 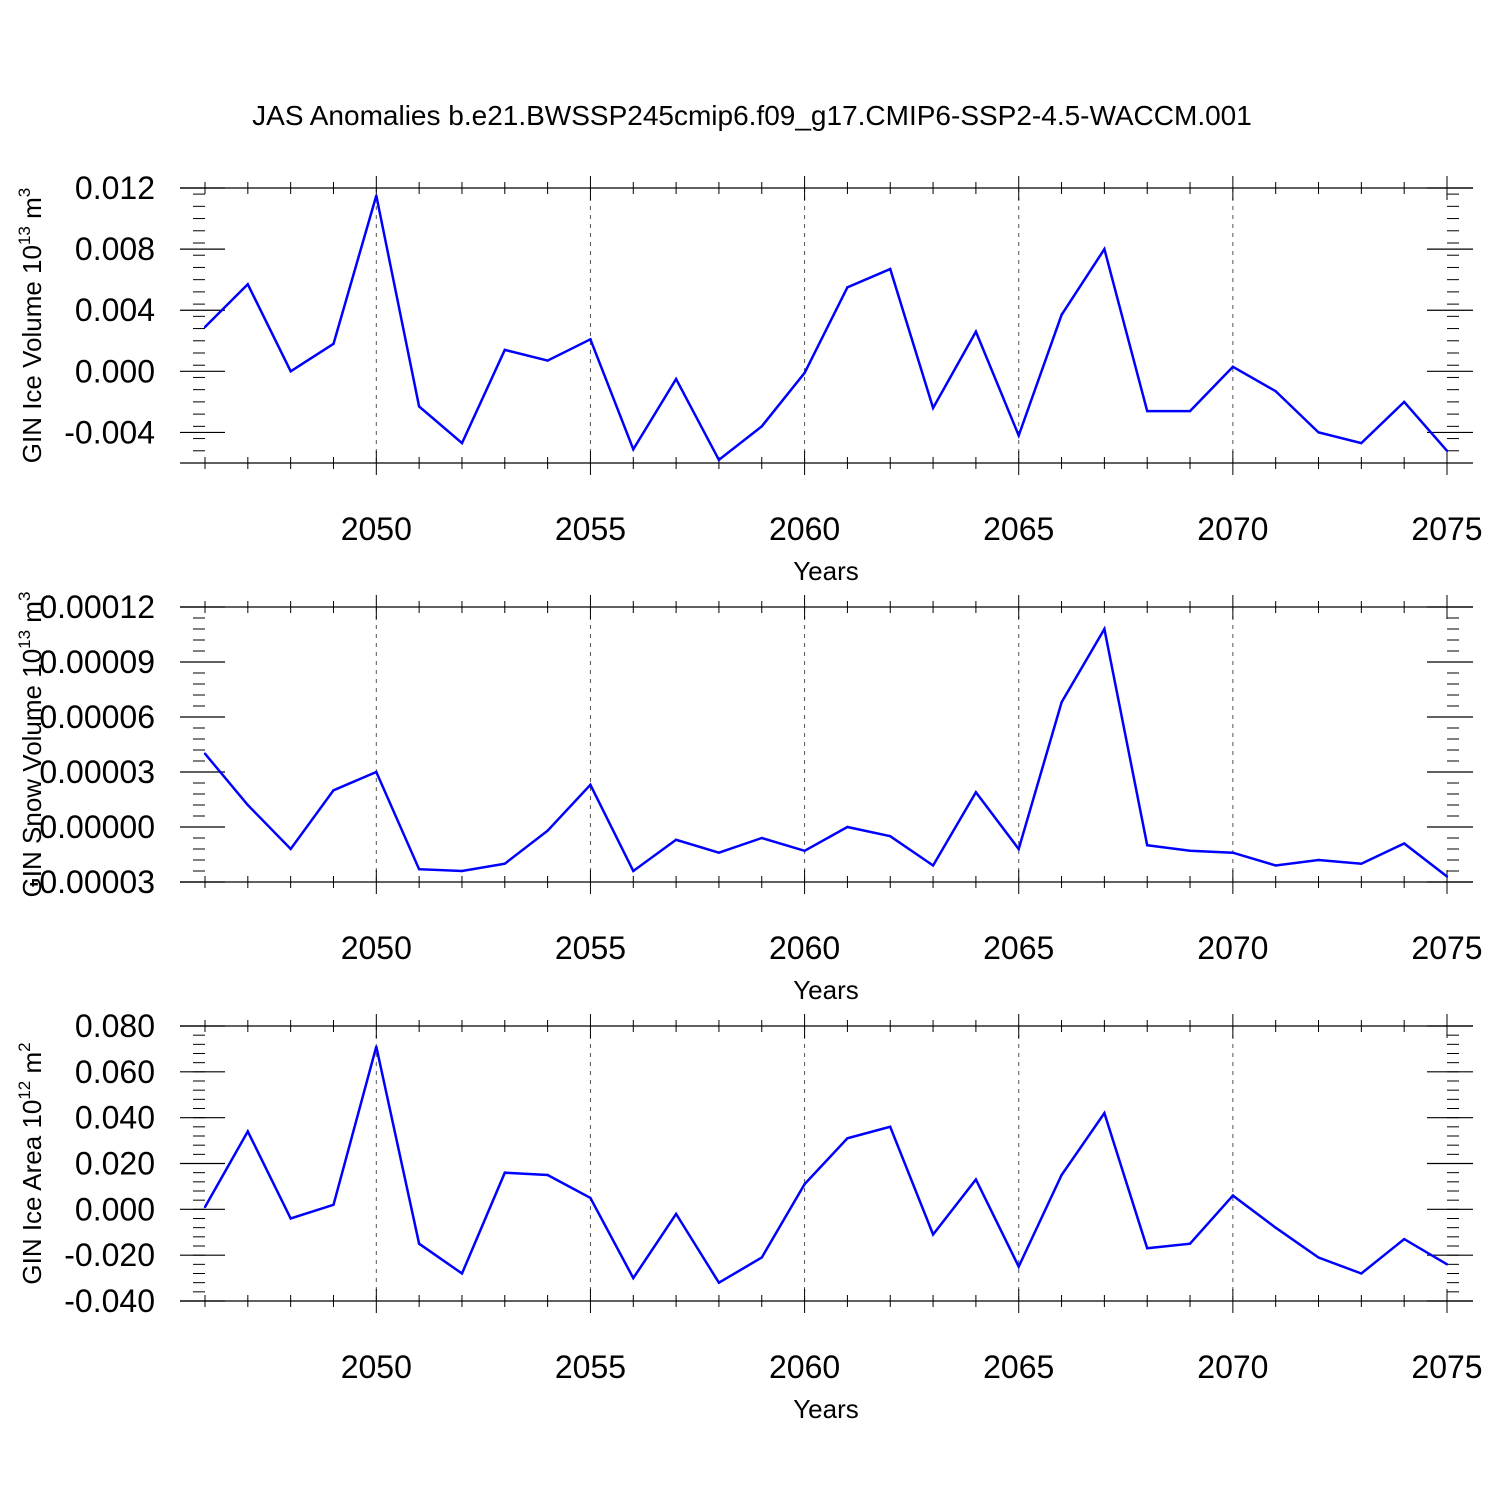 I want to click on y-tick-label: 0.008, so click(x=115, y=249).